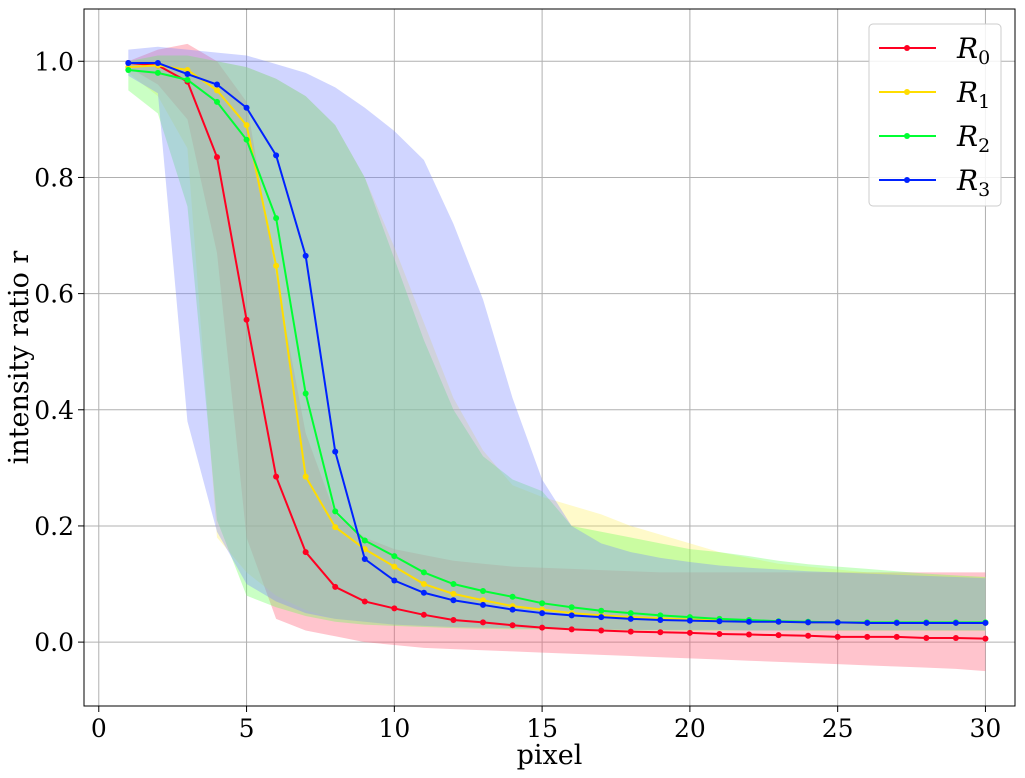  What do you see at coordinates (54, 526) in the screenshot?
I see `y-tick-label: 0.2` at bounding box center [54, 526].